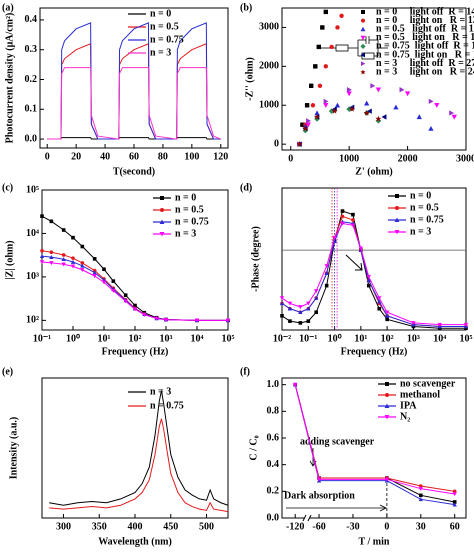  What do you see at coordinates (374, 351) in the screenshot?
I see `x-axis-label: Frequency (Hz)` at bounding box center [374, 351].